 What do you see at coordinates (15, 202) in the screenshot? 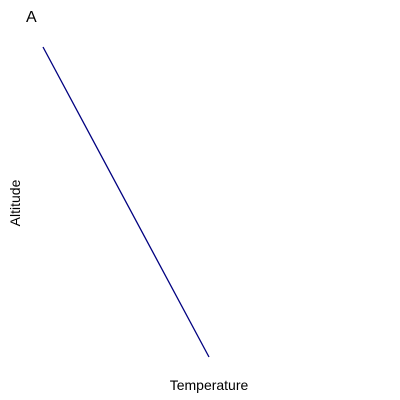
I see `y-axis-label: Altitude` at bounding box center [15, 202].